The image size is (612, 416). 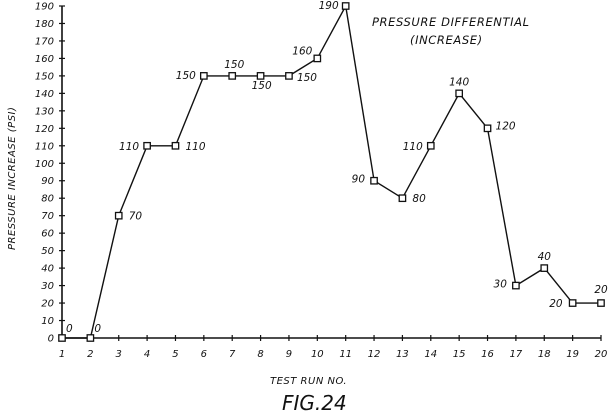 What do you see at coordinates (359, 180) in the screenshot?
I see `data-label: 90` at bounding box center [359, 180].